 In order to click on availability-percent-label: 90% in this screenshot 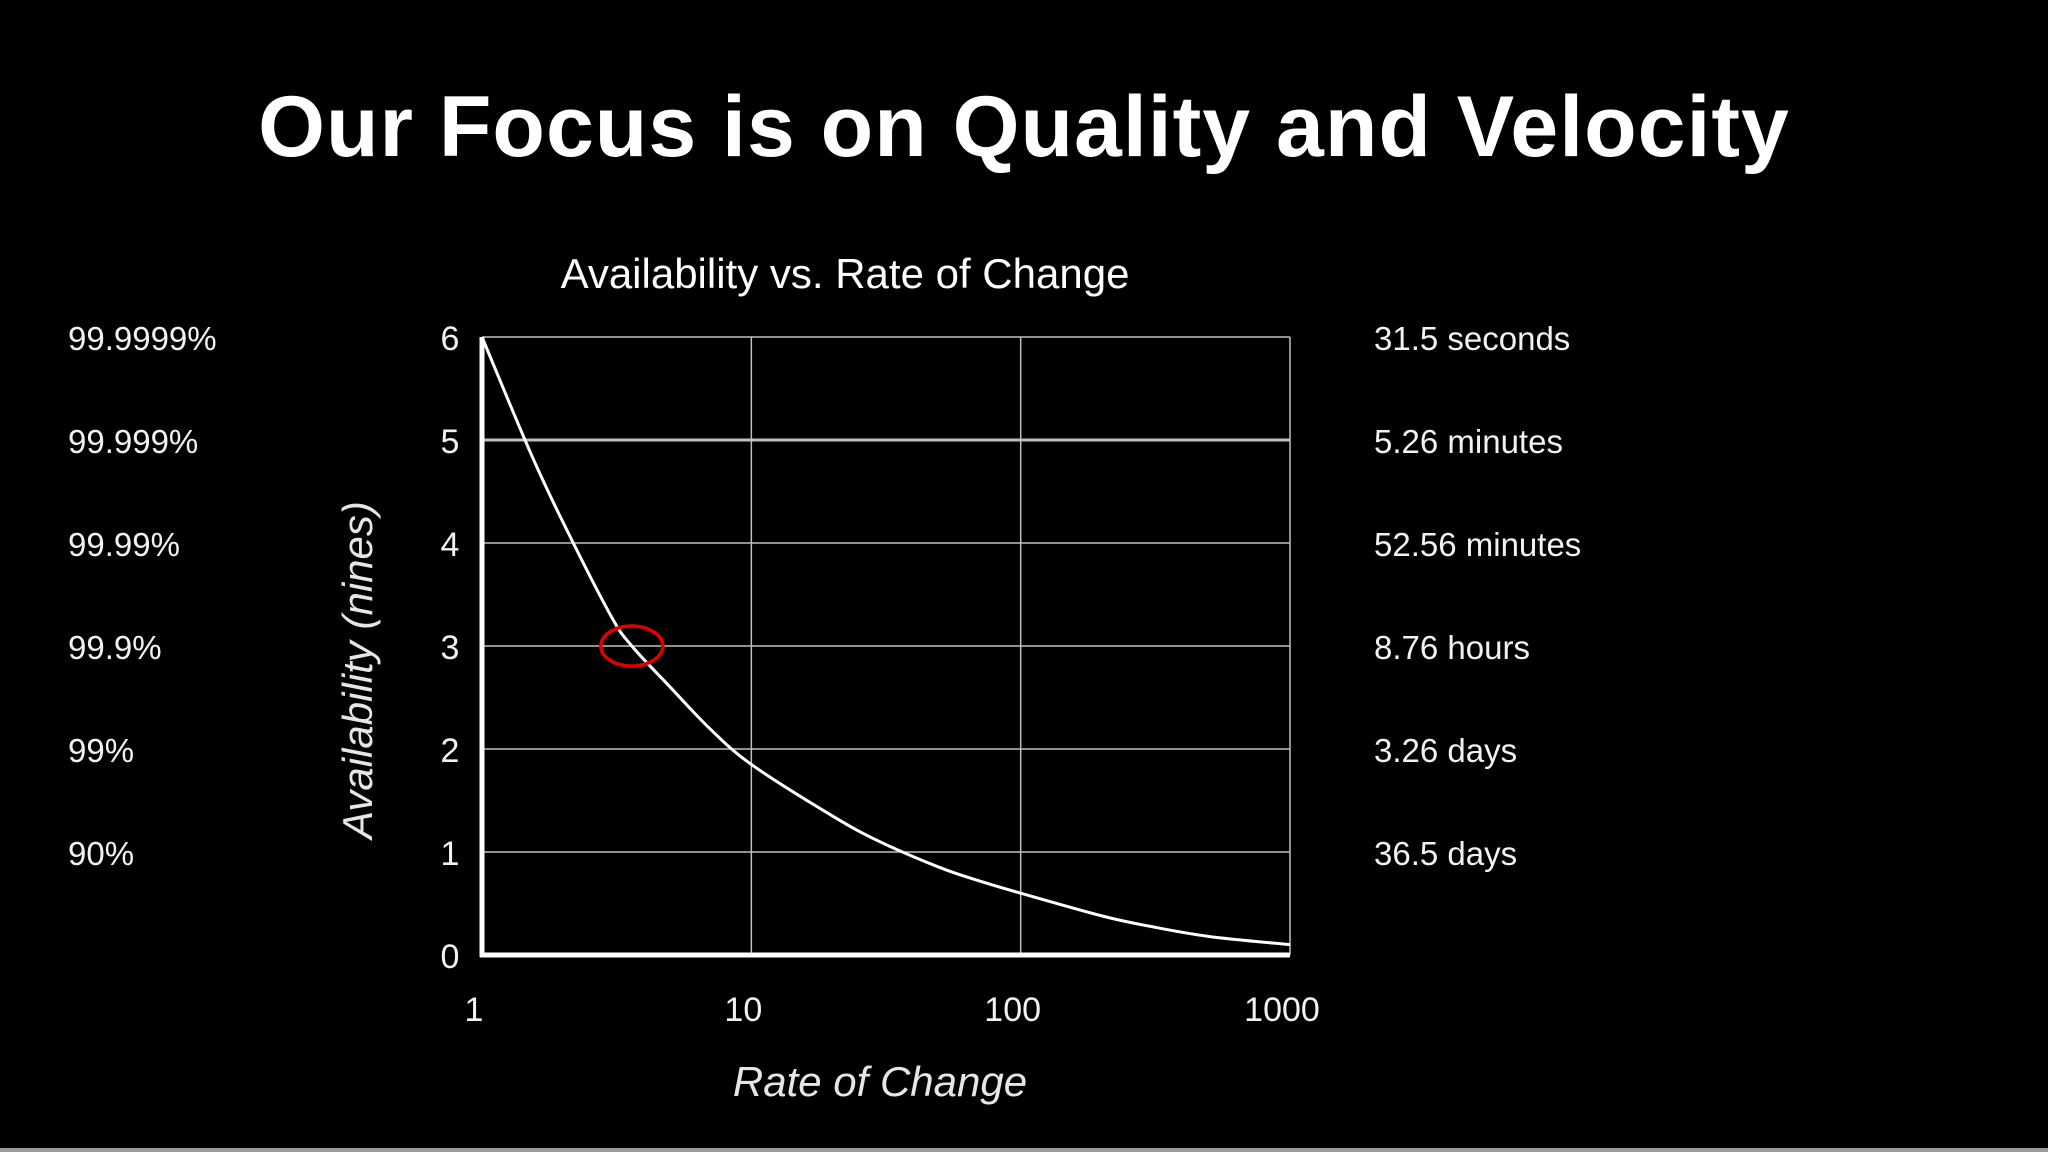, I will do `click(101, 853)`.